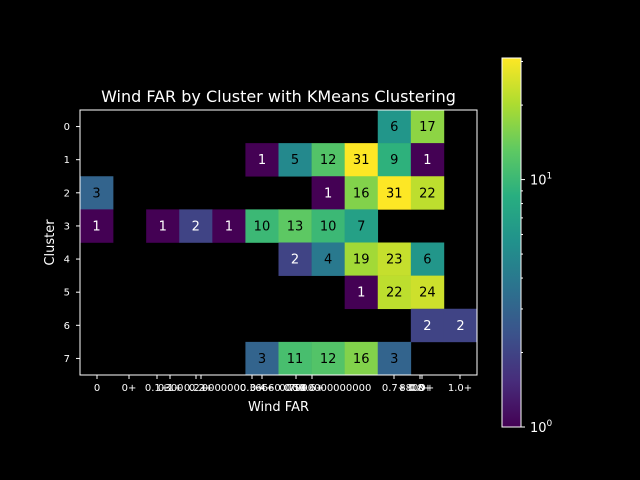 The height and width of the screenshot is (480, 640). Describe the element at coordinates (224, 388) in the screenshot. I see `x-tick-overlap-text: 0000000` at that location.